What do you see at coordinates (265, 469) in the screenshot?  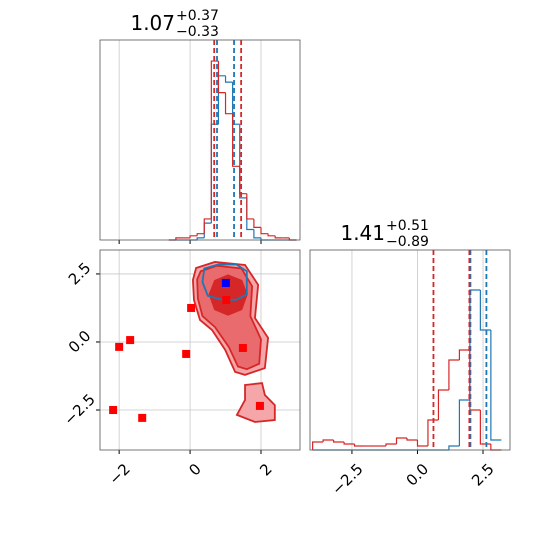 I see `x-tick-label: 2` at bounding box center [265, 469].